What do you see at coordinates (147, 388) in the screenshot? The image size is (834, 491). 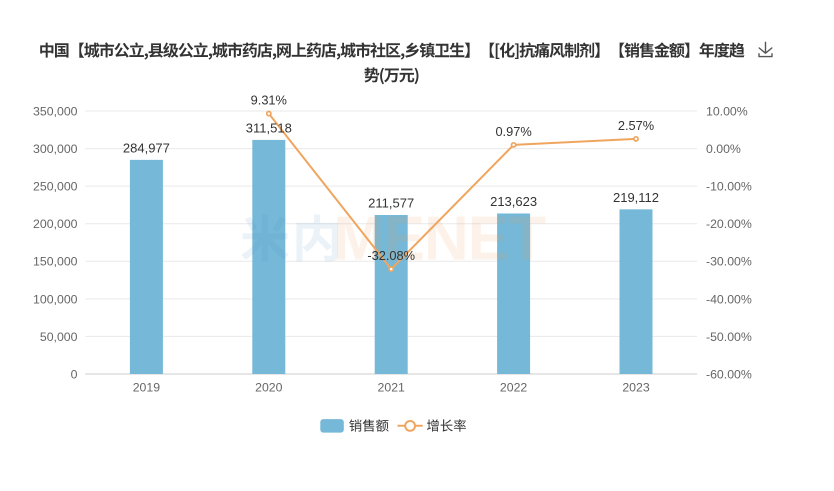 I see `svg-text: 2019` at bounding box center [147, 388].